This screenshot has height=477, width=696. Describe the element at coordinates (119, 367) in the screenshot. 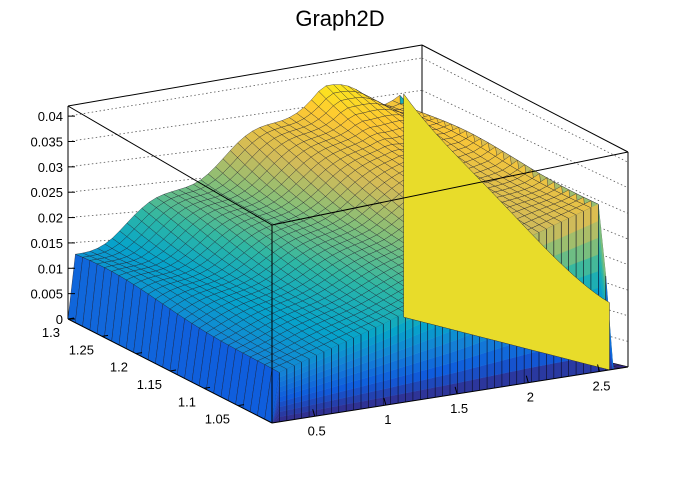

I see `y-tick-label: 1.2` at that location.